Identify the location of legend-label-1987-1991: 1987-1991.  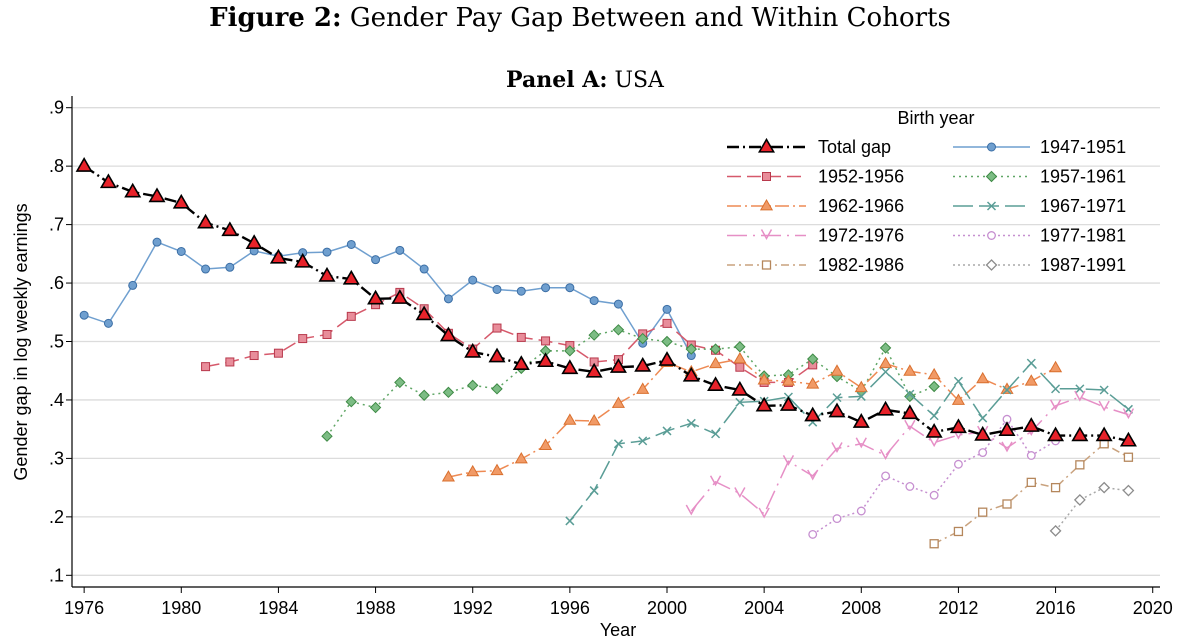
(1083, 265).